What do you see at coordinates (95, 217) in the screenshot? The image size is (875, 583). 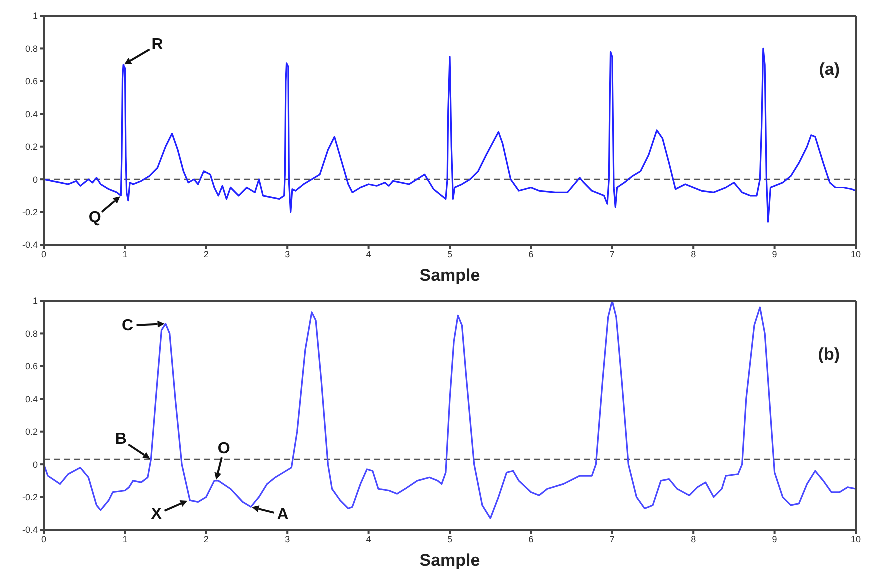 I see `annotation: Q` at bounding box center [95, 217].